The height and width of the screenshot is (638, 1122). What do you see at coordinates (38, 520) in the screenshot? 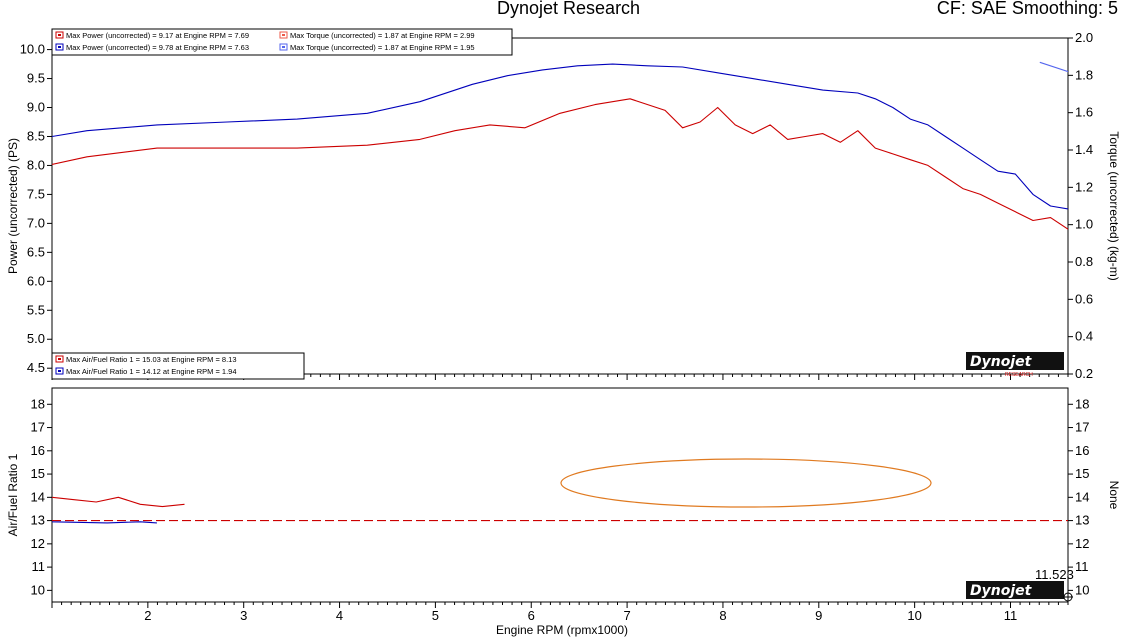
I see `afr-y-tick-label: 13` at bounding box center [38, 520].